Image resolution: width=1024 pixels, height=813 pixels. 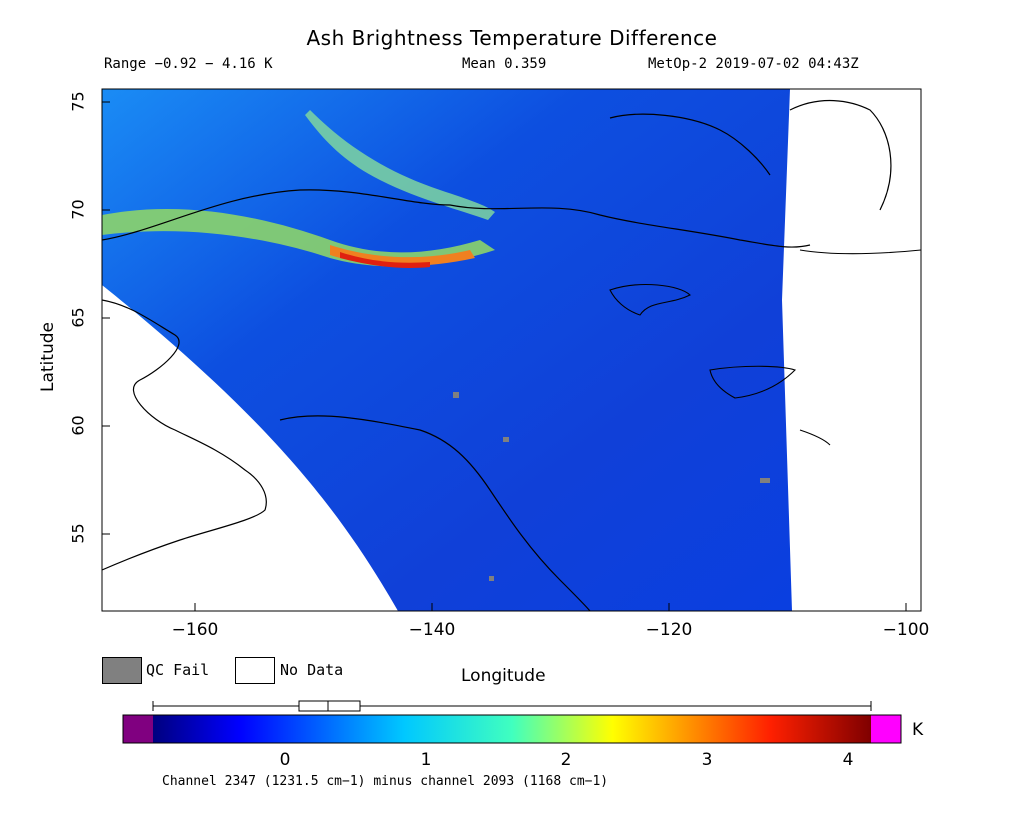 I want to click on coastline-panhandle, so click(x=435, y=513).